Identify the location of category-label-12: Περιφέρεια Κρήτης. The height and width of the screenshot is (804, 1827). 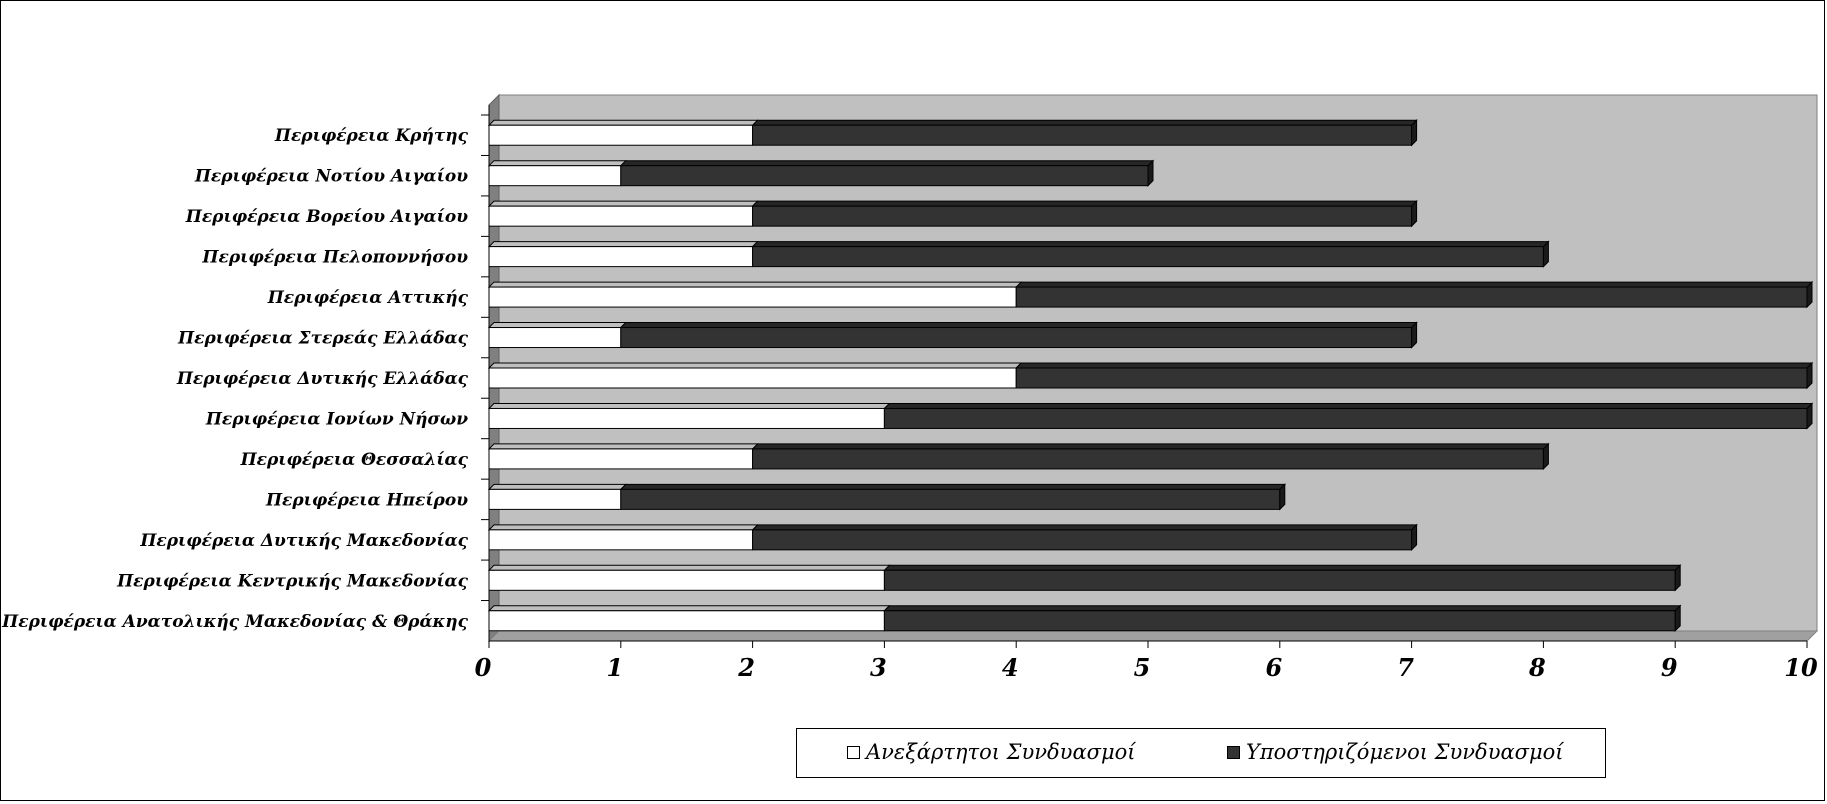
(371, 136).